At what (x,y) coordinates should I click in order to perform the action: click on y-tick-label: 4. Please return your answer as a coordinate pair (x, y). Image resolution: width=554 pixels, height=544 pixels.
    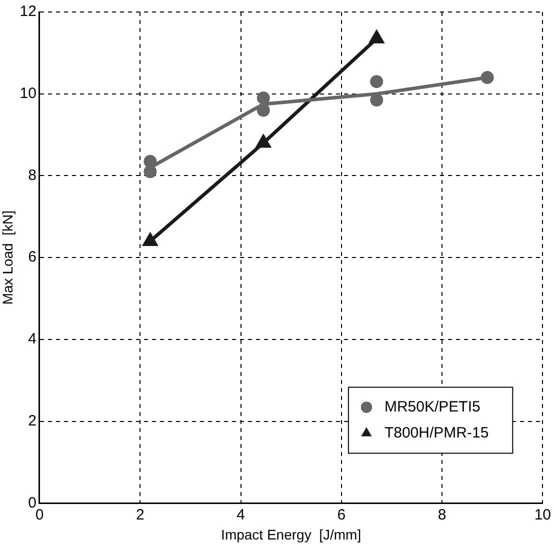
    Looking at the image, I should click on (32, 339).